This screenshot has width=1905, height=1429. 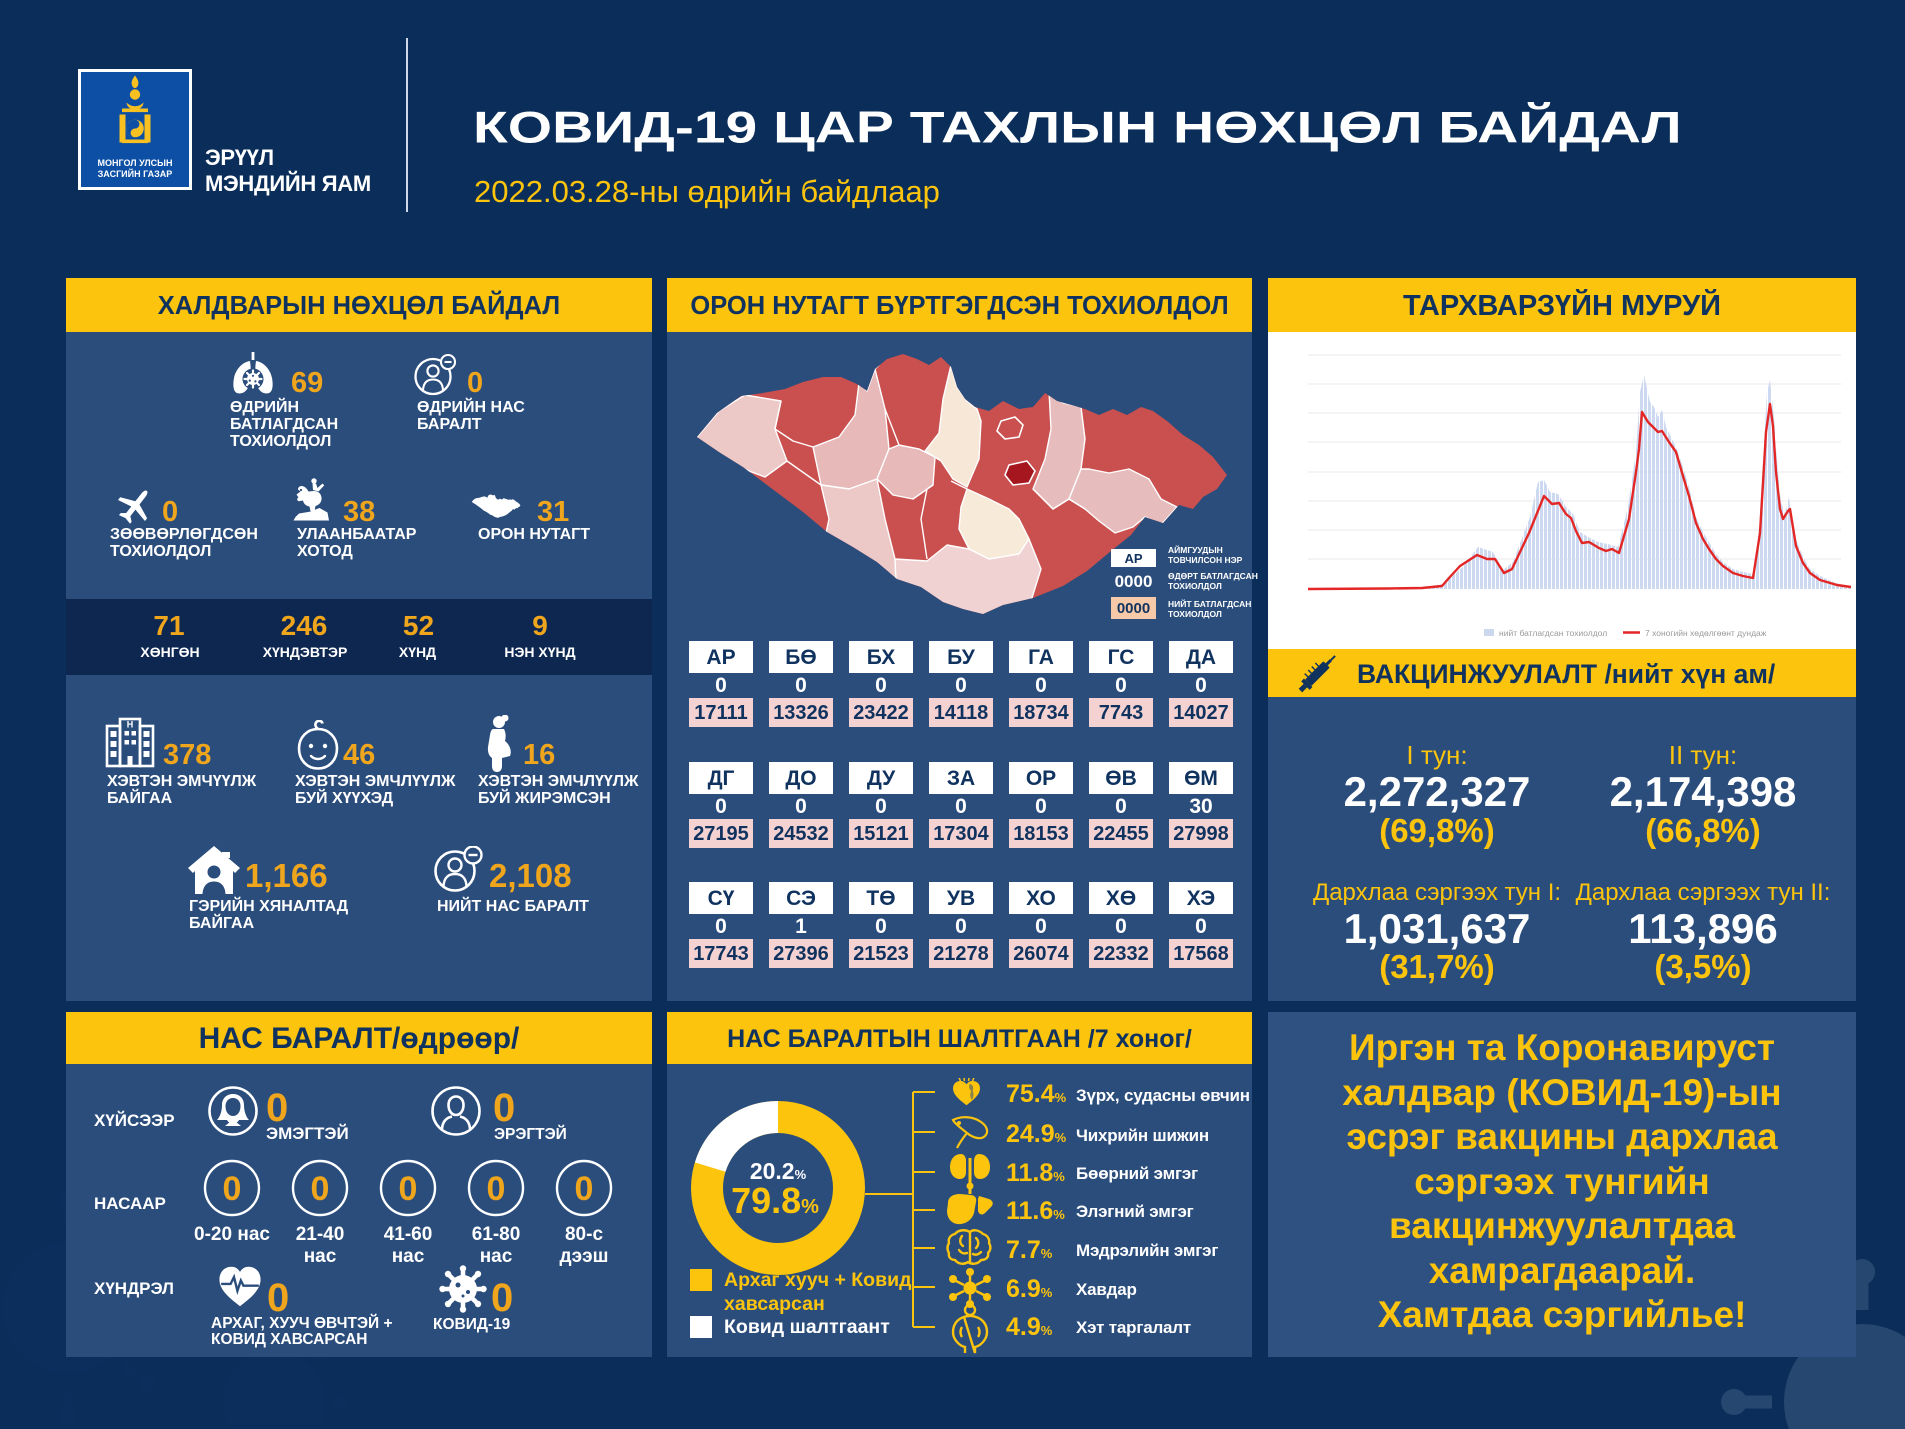 I want to click on svg-text: ЗАСГИЙН ГАЗАР, so click(x=135, y=173).